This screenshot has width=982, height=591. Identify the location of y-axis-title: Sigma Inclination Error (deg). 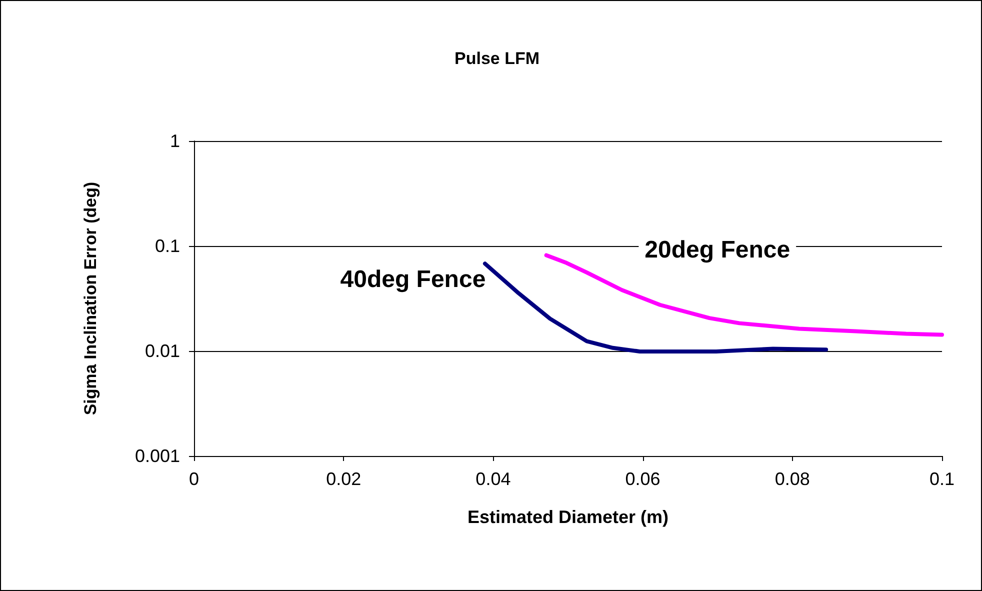
(90, 299).